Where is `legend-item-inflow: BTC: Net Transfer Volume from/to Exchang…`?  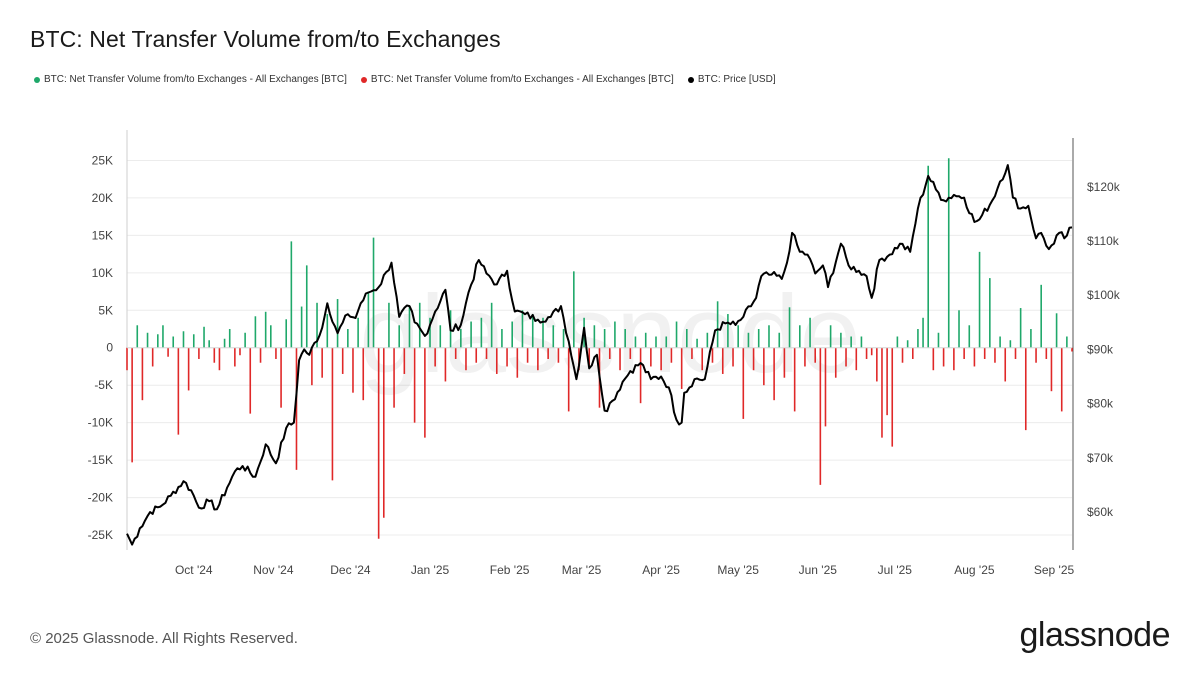 legend-item-inflow: BTC: Net Transfer Volume from/to Exchang… is located at coordinates (190, 79).